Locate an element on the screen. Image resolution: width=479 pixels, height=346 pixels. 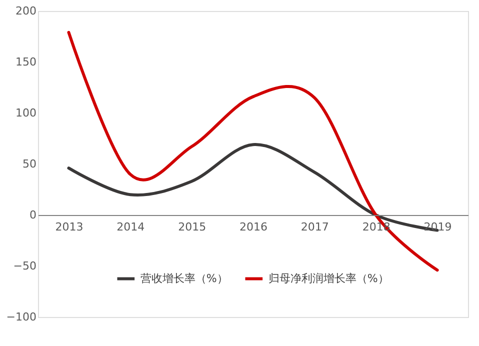
y-tick-label: 200 is located at coordinates (26, 11).